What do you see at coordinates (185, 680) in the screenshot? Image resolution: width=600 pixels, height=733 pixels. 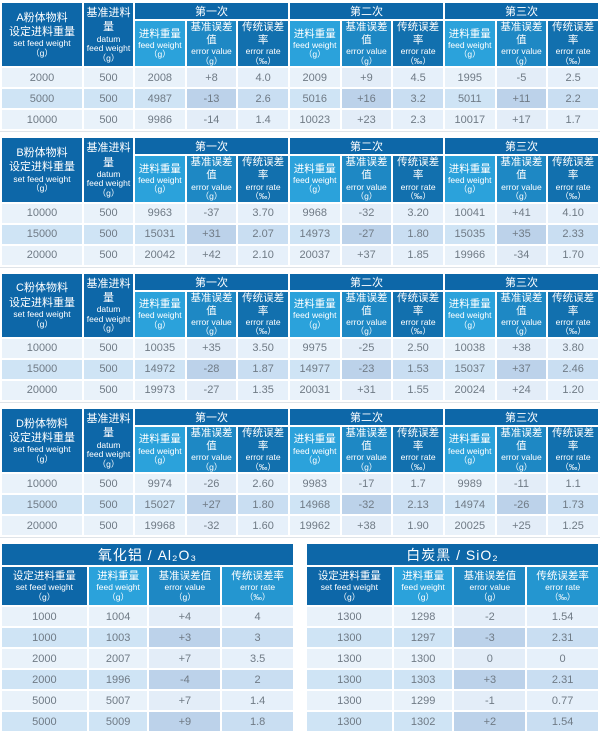 I see `error-value-cell: -4` at bounding box center [185, 680].